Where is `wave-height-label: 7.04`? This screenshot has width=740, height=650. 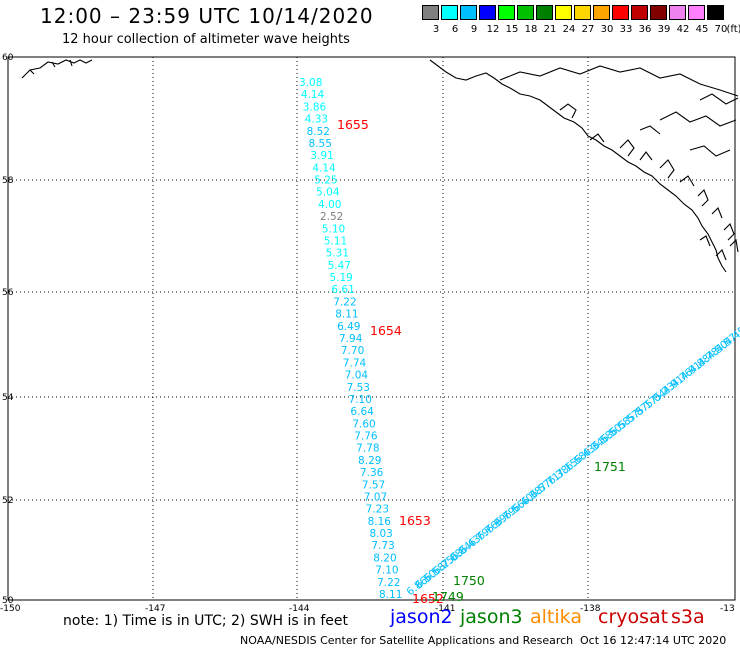
wave-height-label: 7.04 is located at coordinates (357, 376).